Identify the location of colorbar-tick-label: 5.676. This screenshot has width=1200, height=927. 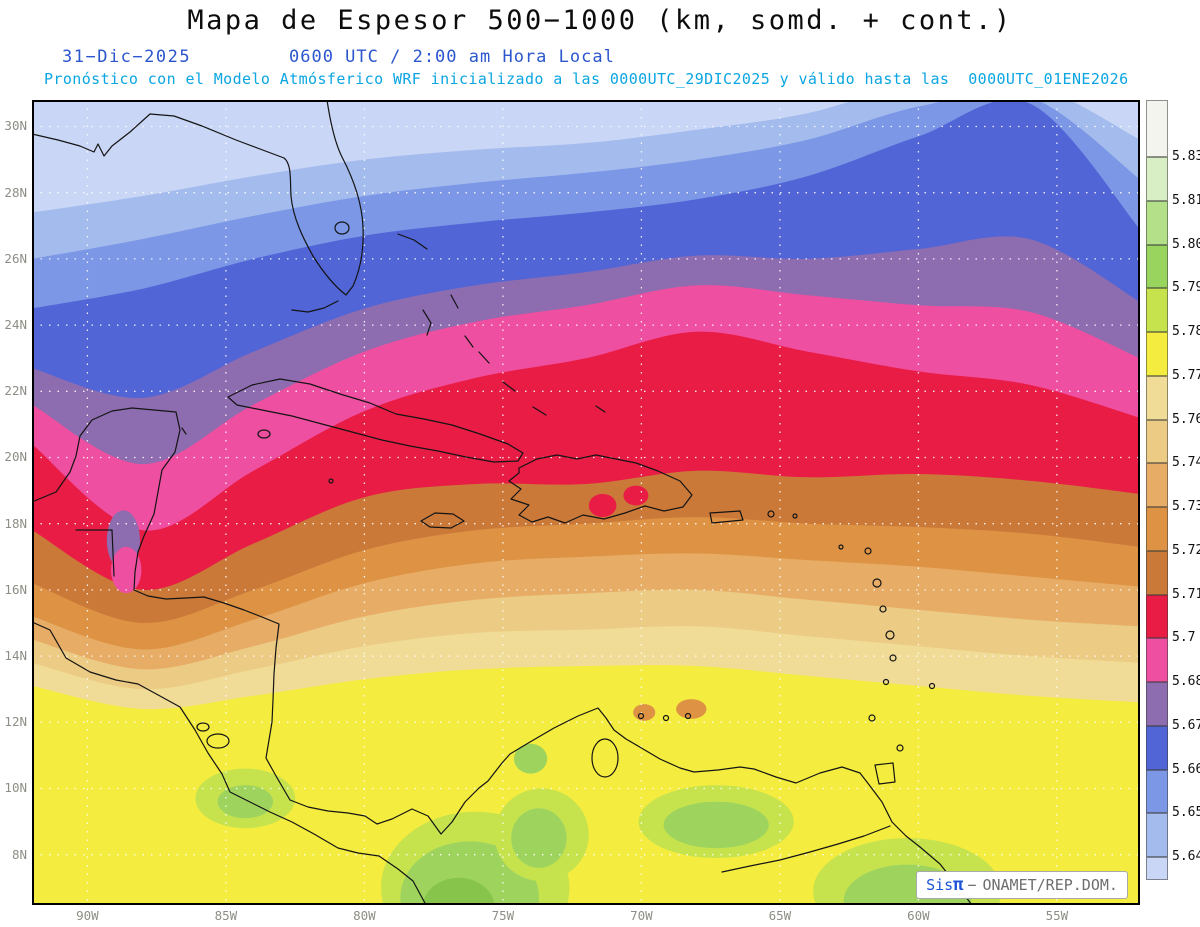
(1186, 725).